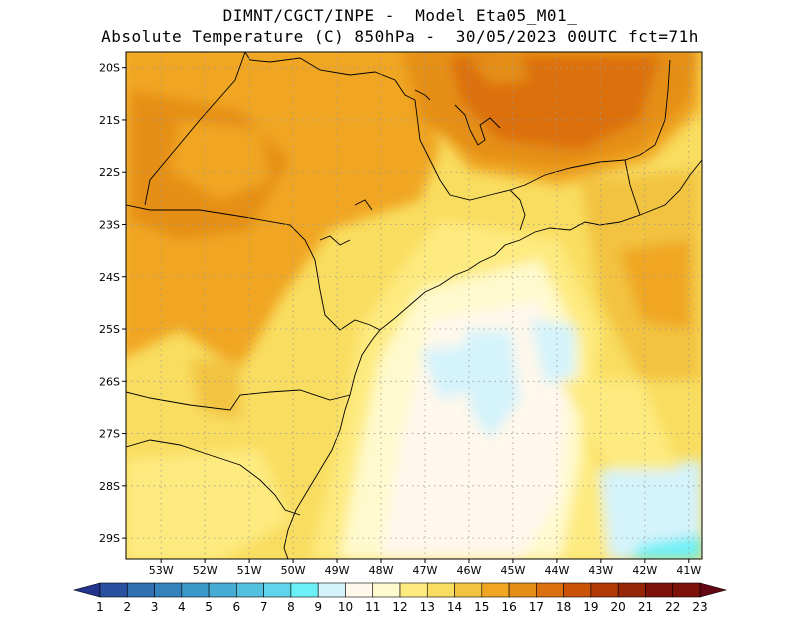  I want to click on lon-tick-label: 47W, so click(425, 570).